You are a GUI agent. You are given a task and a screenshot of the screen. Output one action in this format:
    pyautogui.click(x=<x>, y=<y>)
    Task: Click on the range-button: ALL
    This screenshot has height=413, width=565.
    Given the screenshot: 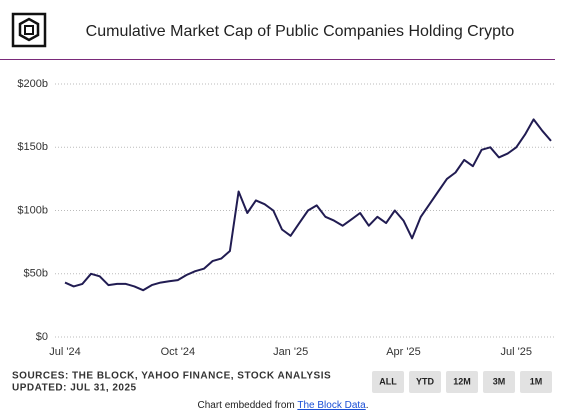 What is the action you would take?
    pyautogui.click(x=388, y=382)
    